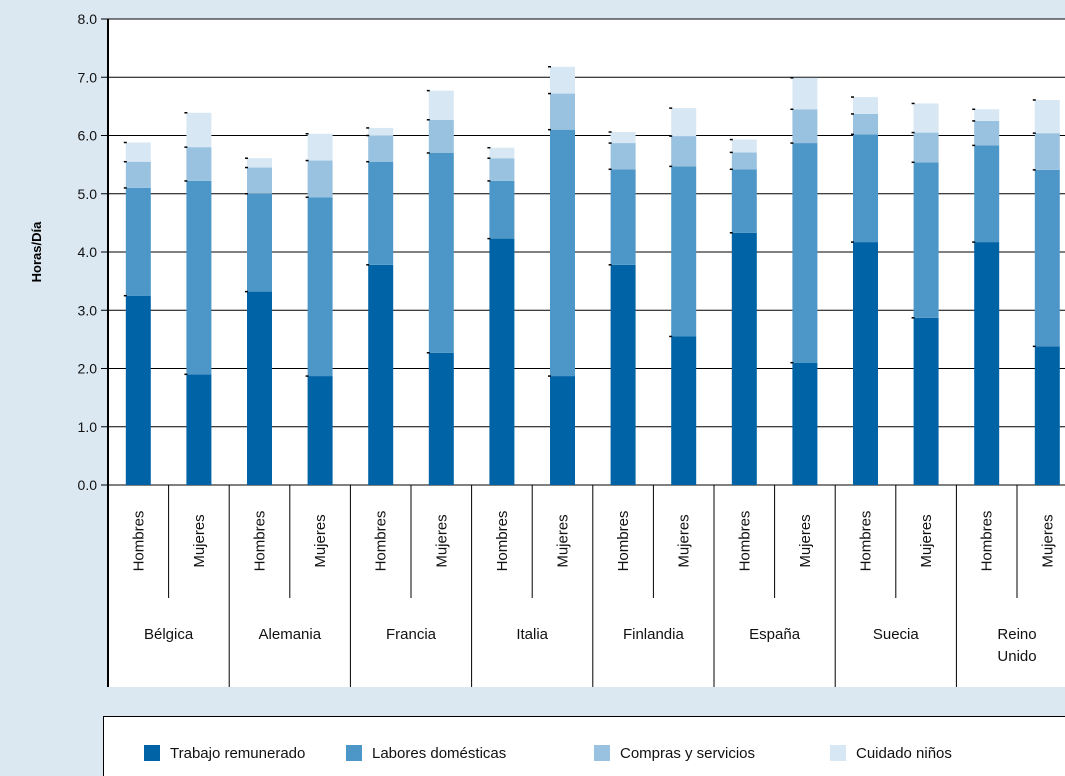  Describe the element at coordinates (896, 634) in the screenshot. I see `group-label: Suecia` at that location.